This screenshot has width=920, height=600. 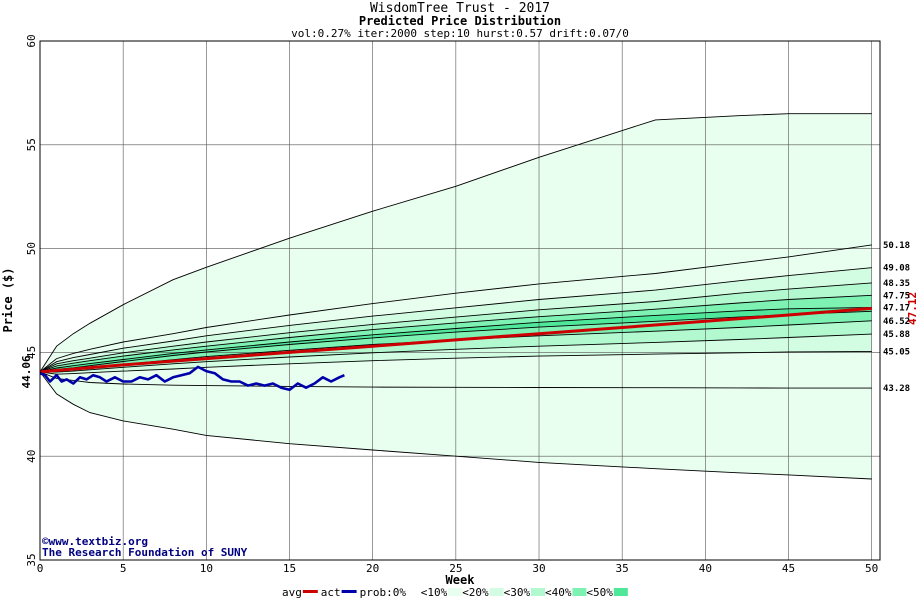 What do you see at coordinates (372, 568) in the screenshot?
I see `x-tick-label-20: 20` at bounding box center [372, 568].